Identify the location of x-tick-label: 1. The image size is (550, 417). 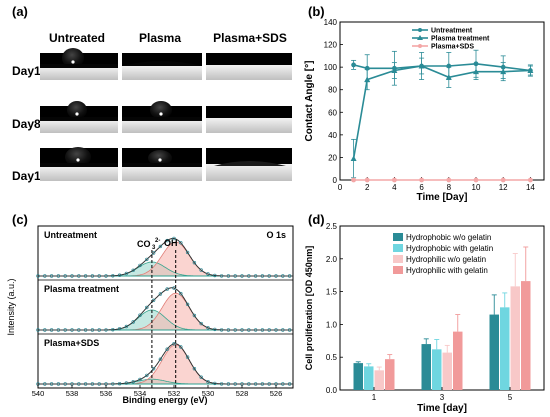
(374, 397).